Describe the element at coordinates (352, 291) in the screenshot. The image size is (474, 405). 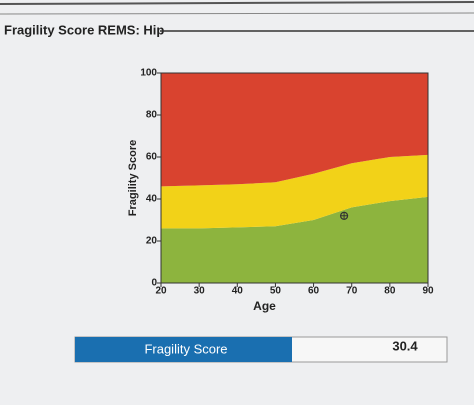
I see `x-tick-label: 70` at that location.